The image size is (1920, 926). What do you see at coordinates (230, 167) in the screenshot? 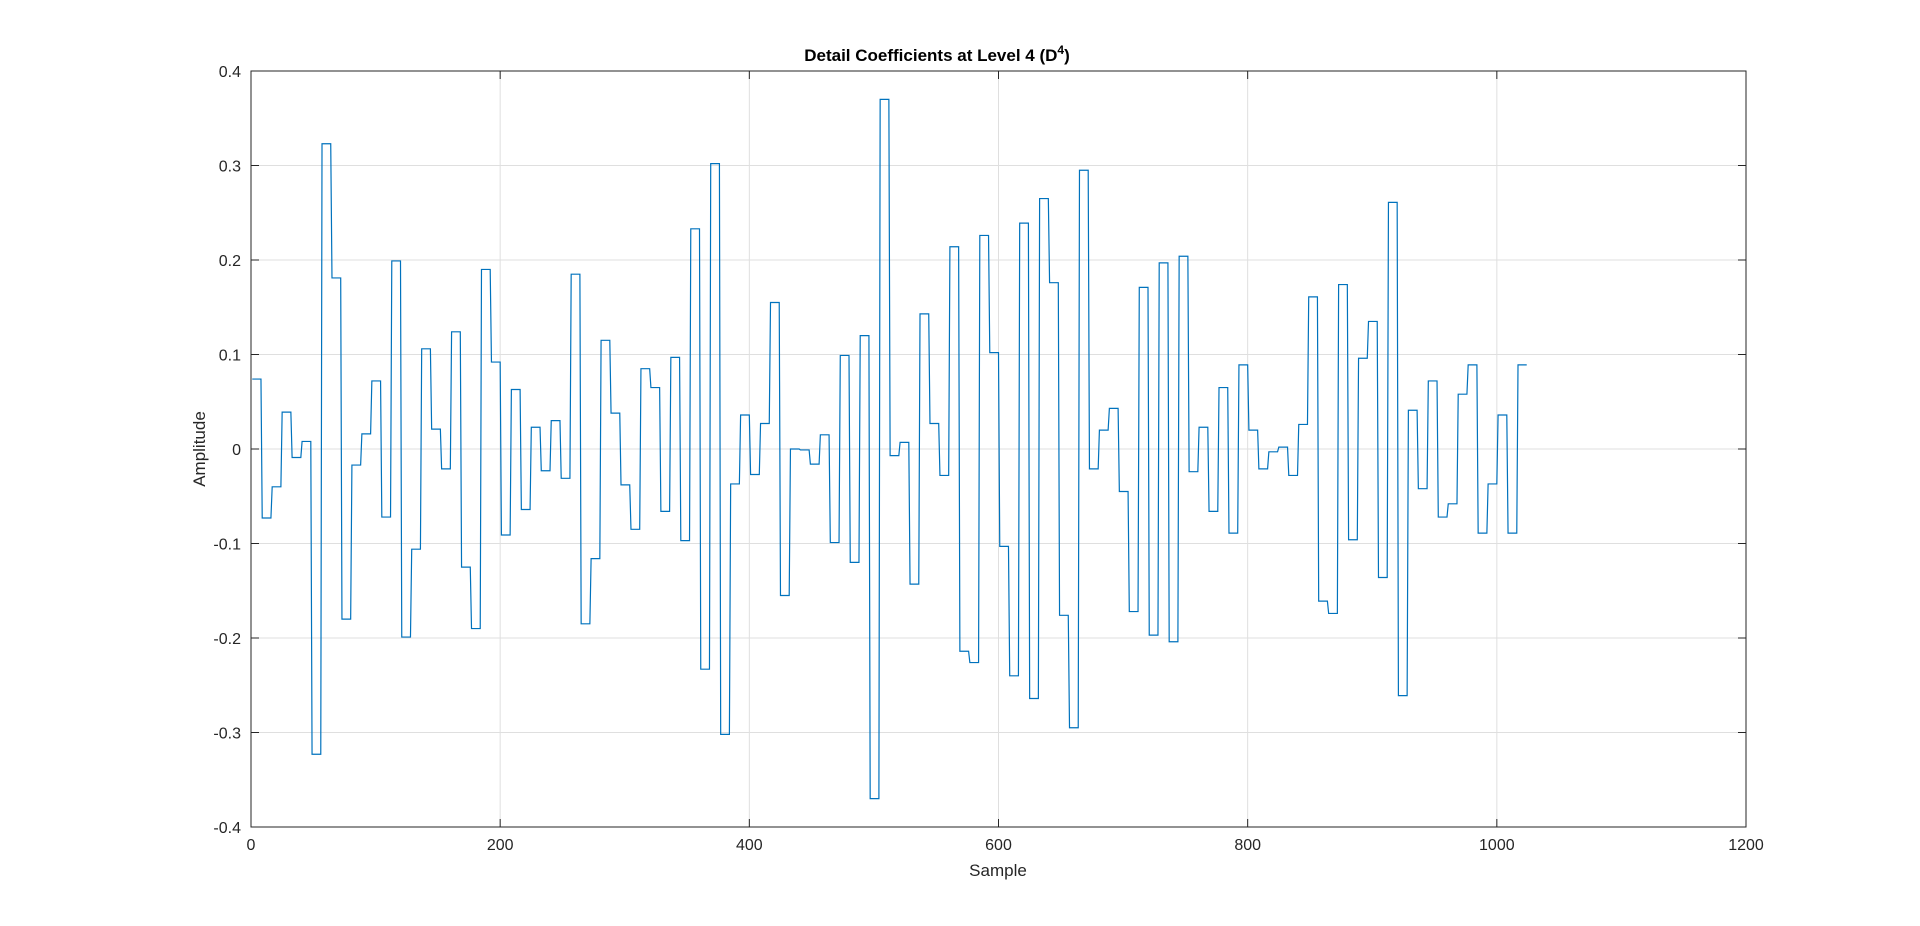
I see `y-tick-label: 0.3` at bounding box center [230, 167].